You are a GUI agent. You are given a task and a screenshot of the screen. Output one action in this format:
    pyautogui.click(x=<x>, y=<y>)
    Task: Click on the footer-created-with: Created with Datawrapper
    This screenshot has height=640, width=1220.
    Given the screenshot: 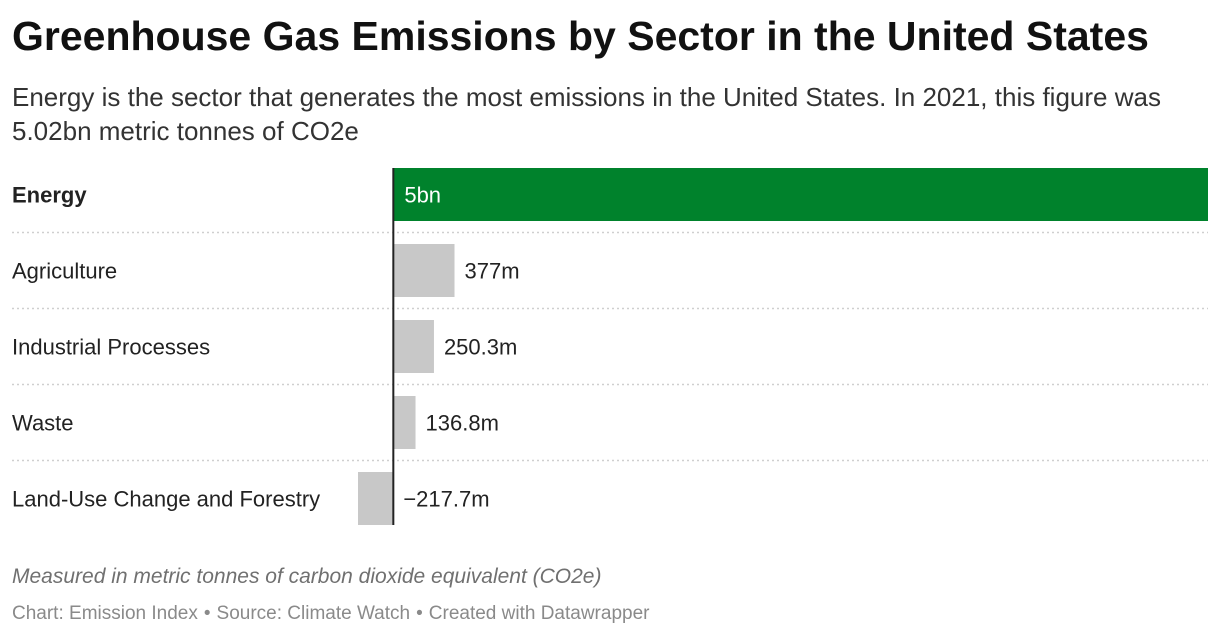 What is the action you would take?
    pyautogui.click(x=539, y=613)
    